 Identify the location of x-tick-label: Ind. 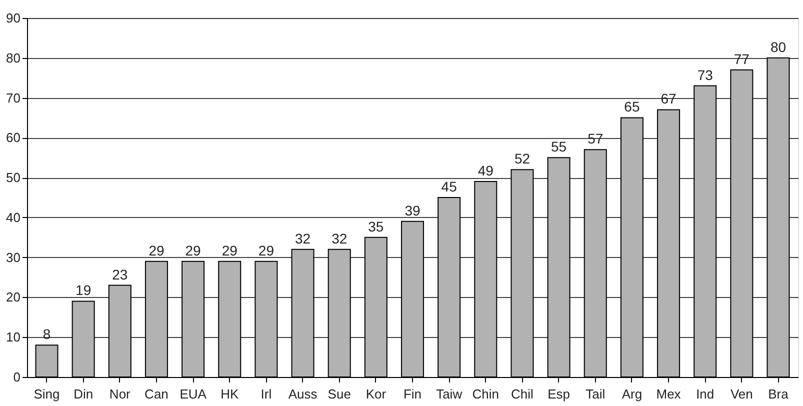
(705, 394).